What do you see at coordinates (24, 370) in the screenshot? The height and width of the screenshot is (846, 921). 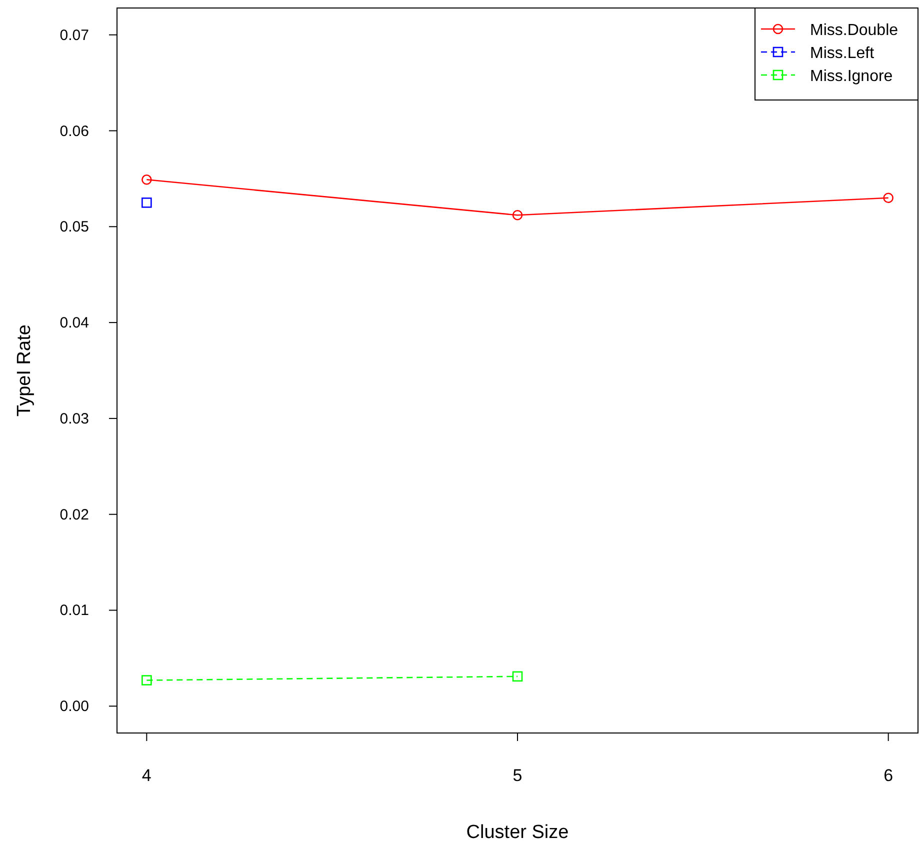 I see `y-axis-title: TypeI Rate` at bounding box center [24, 370].